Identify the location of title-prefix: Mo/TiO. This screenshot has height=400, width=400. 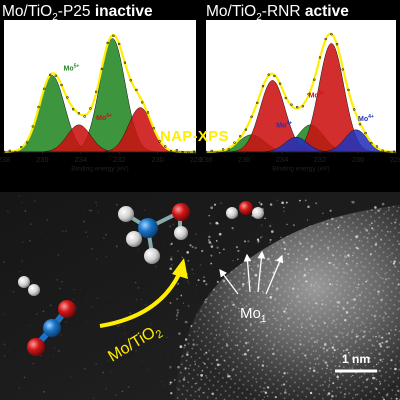
(231, 11).